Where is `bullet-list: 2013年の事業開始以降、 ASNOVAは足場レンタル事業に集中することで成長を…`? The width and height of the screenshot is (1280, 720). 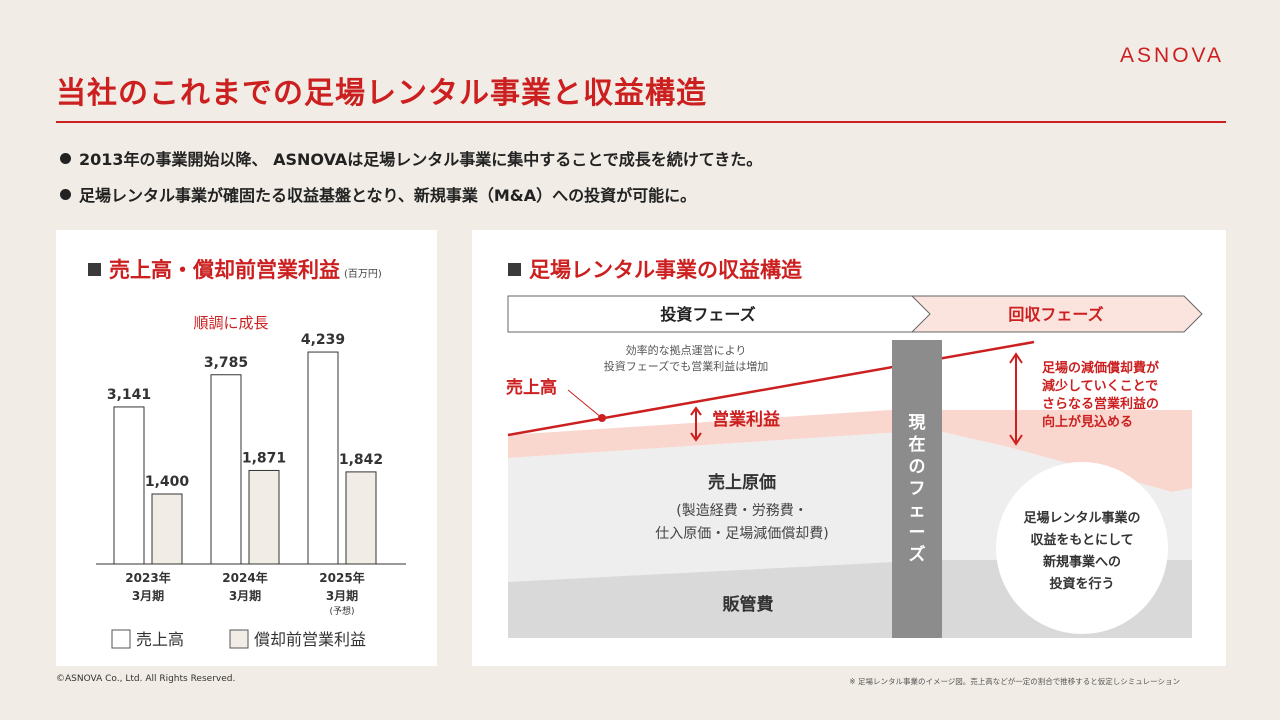 bullet-list: 2013年の事業開始以降、 ASNOVAは足場レンタル事業に集中することで成長を… is located at coordinates (411, 182).